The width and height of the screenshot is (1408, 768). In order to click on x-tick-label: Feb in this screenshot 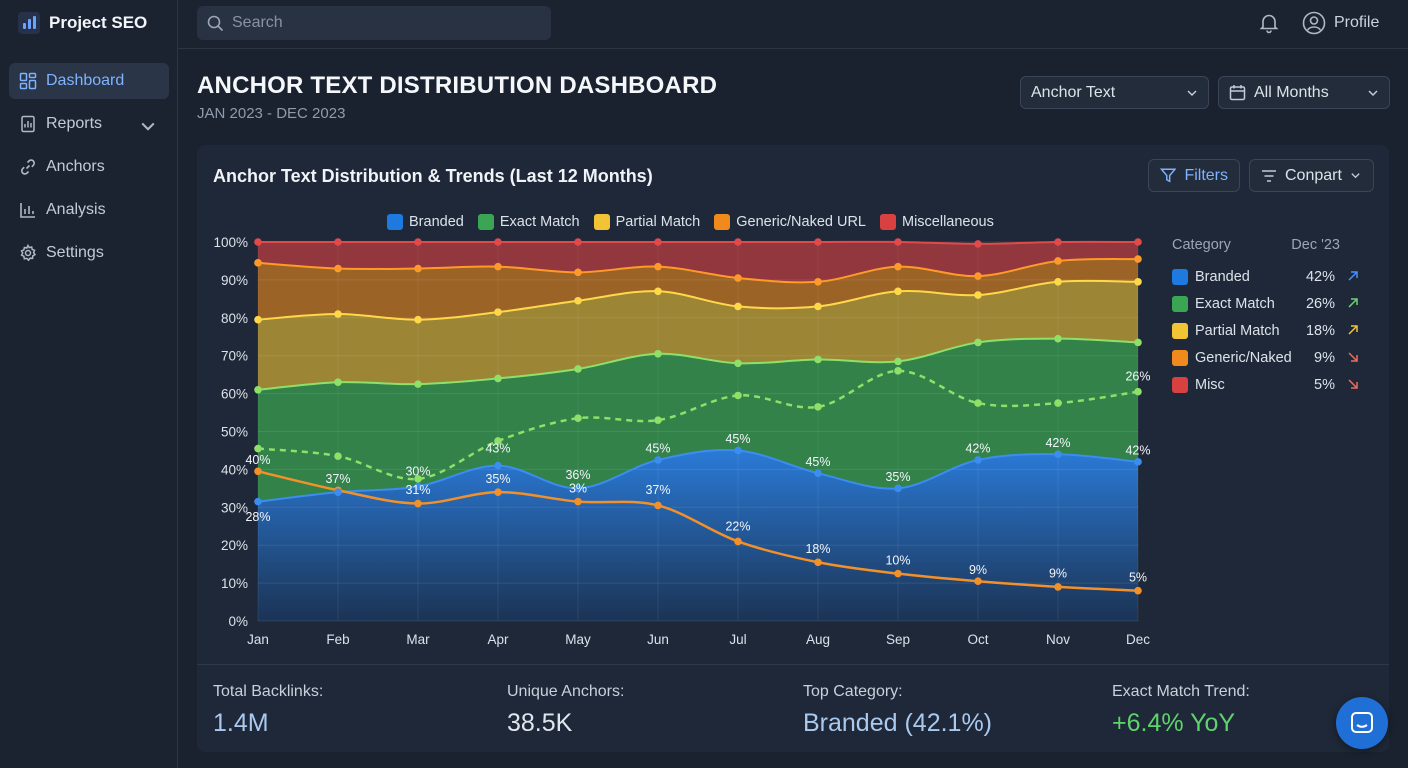, I will do `click(337, 639)`.